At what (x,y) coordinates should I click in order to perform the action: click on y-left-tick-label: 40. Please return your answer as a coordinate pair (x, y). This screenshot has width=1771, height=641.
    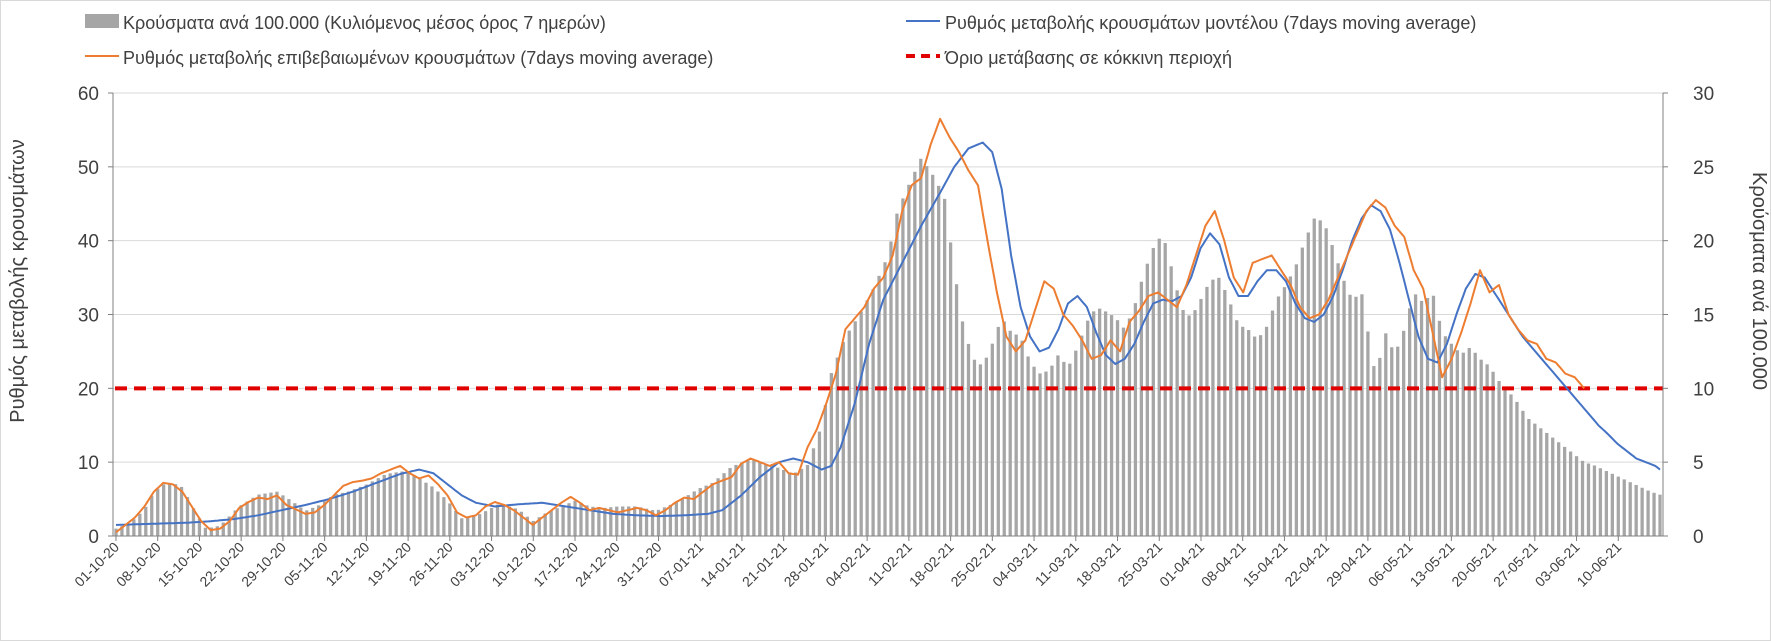
    Looking at the image, I should click on (88, 242).